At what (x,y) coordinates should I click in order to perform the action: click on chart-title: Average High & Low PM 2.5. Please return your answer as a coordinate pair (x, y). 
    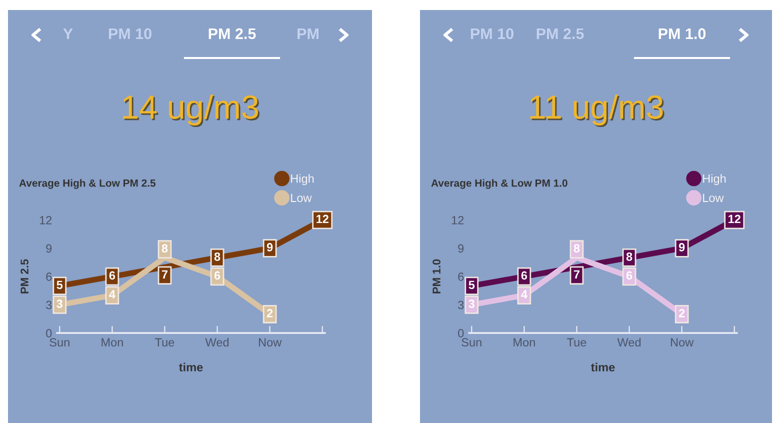
    Looking at the image, I should click on (87, 184).